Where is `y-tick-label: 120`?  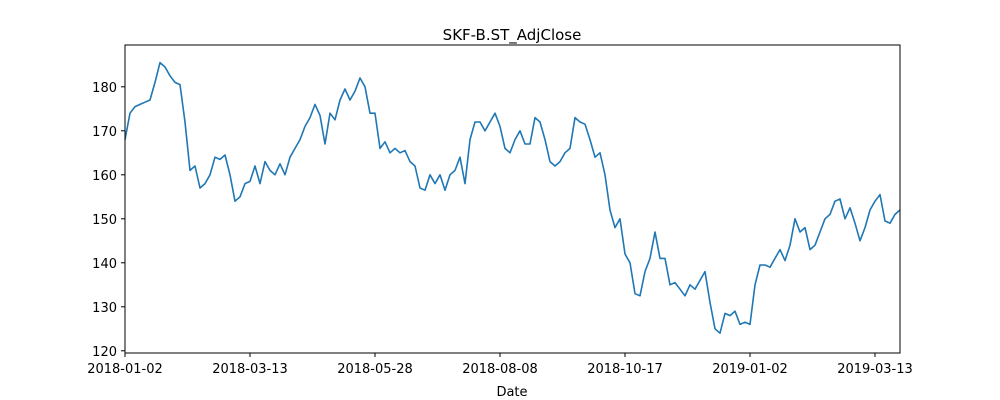 y-tick-label: 120 is located at coordinates (104, 352).